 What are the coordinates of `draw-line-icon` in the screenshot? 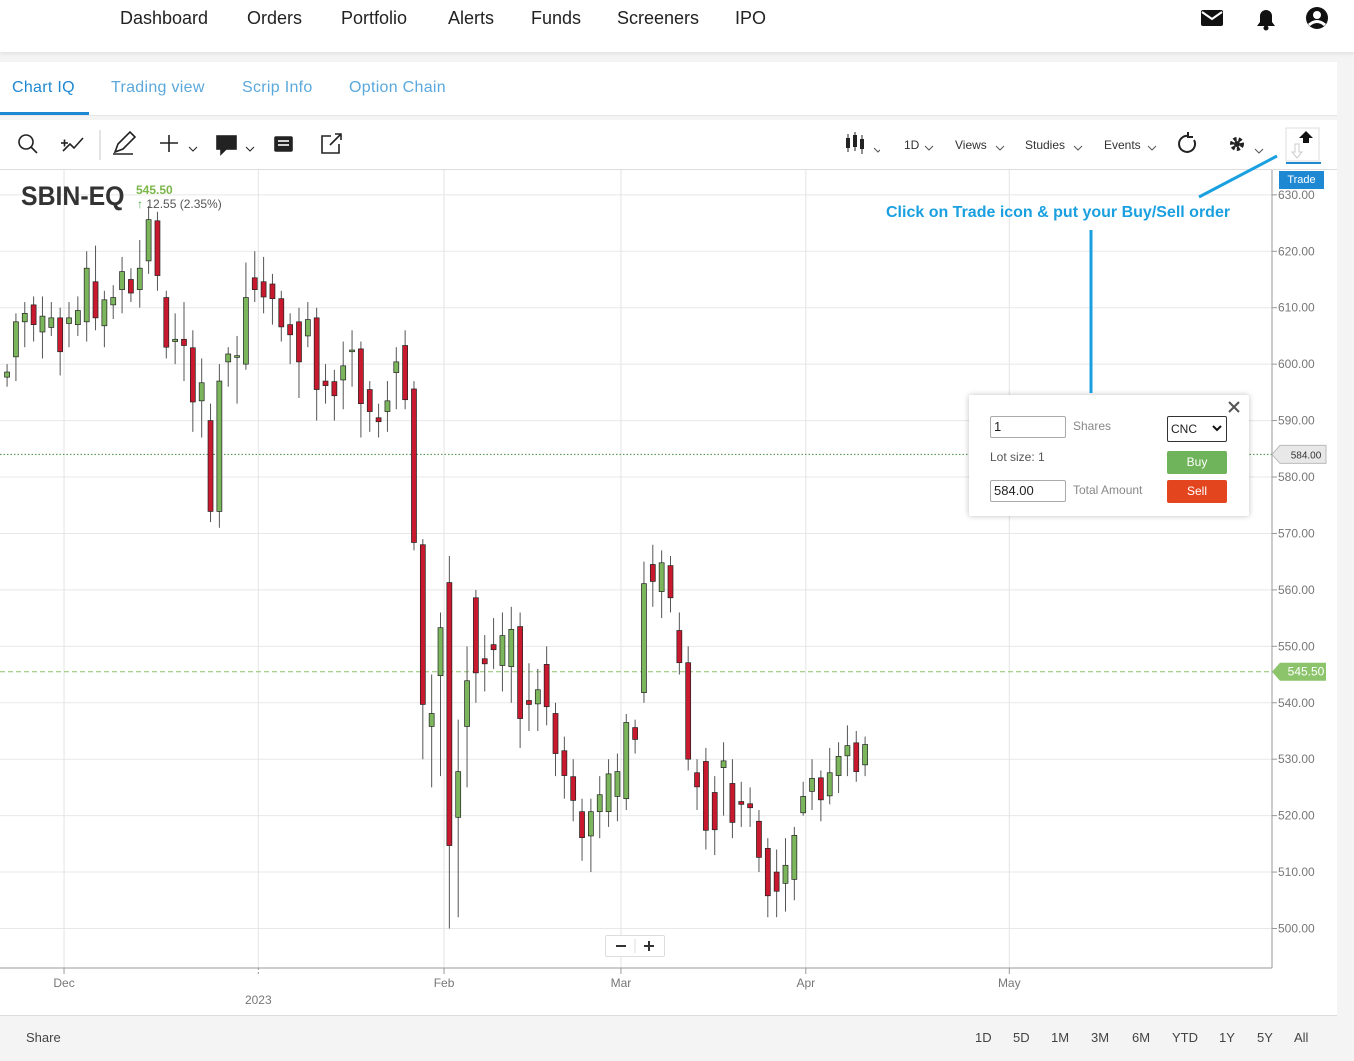 It's located at (72, 144).